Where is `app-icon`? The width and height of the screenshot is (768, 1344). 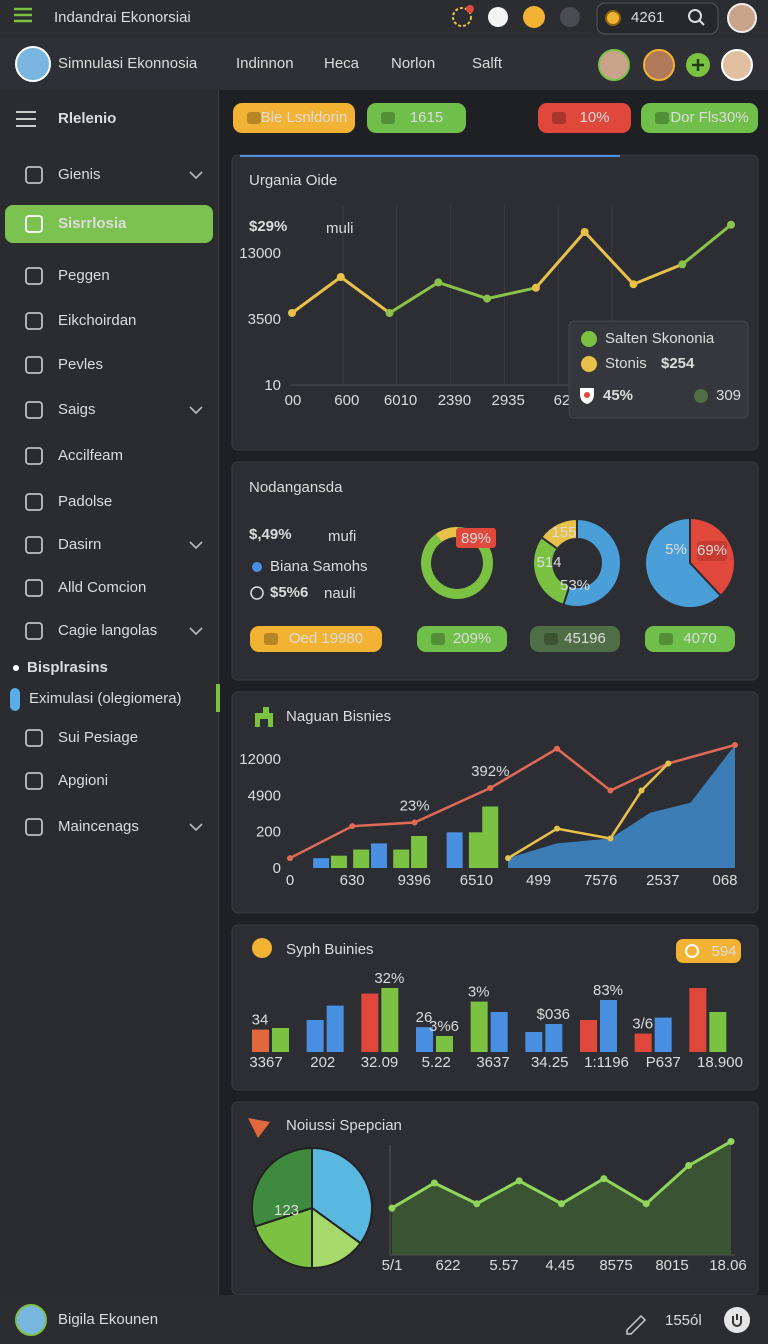 app-icon is located at coordinates (498, 17).